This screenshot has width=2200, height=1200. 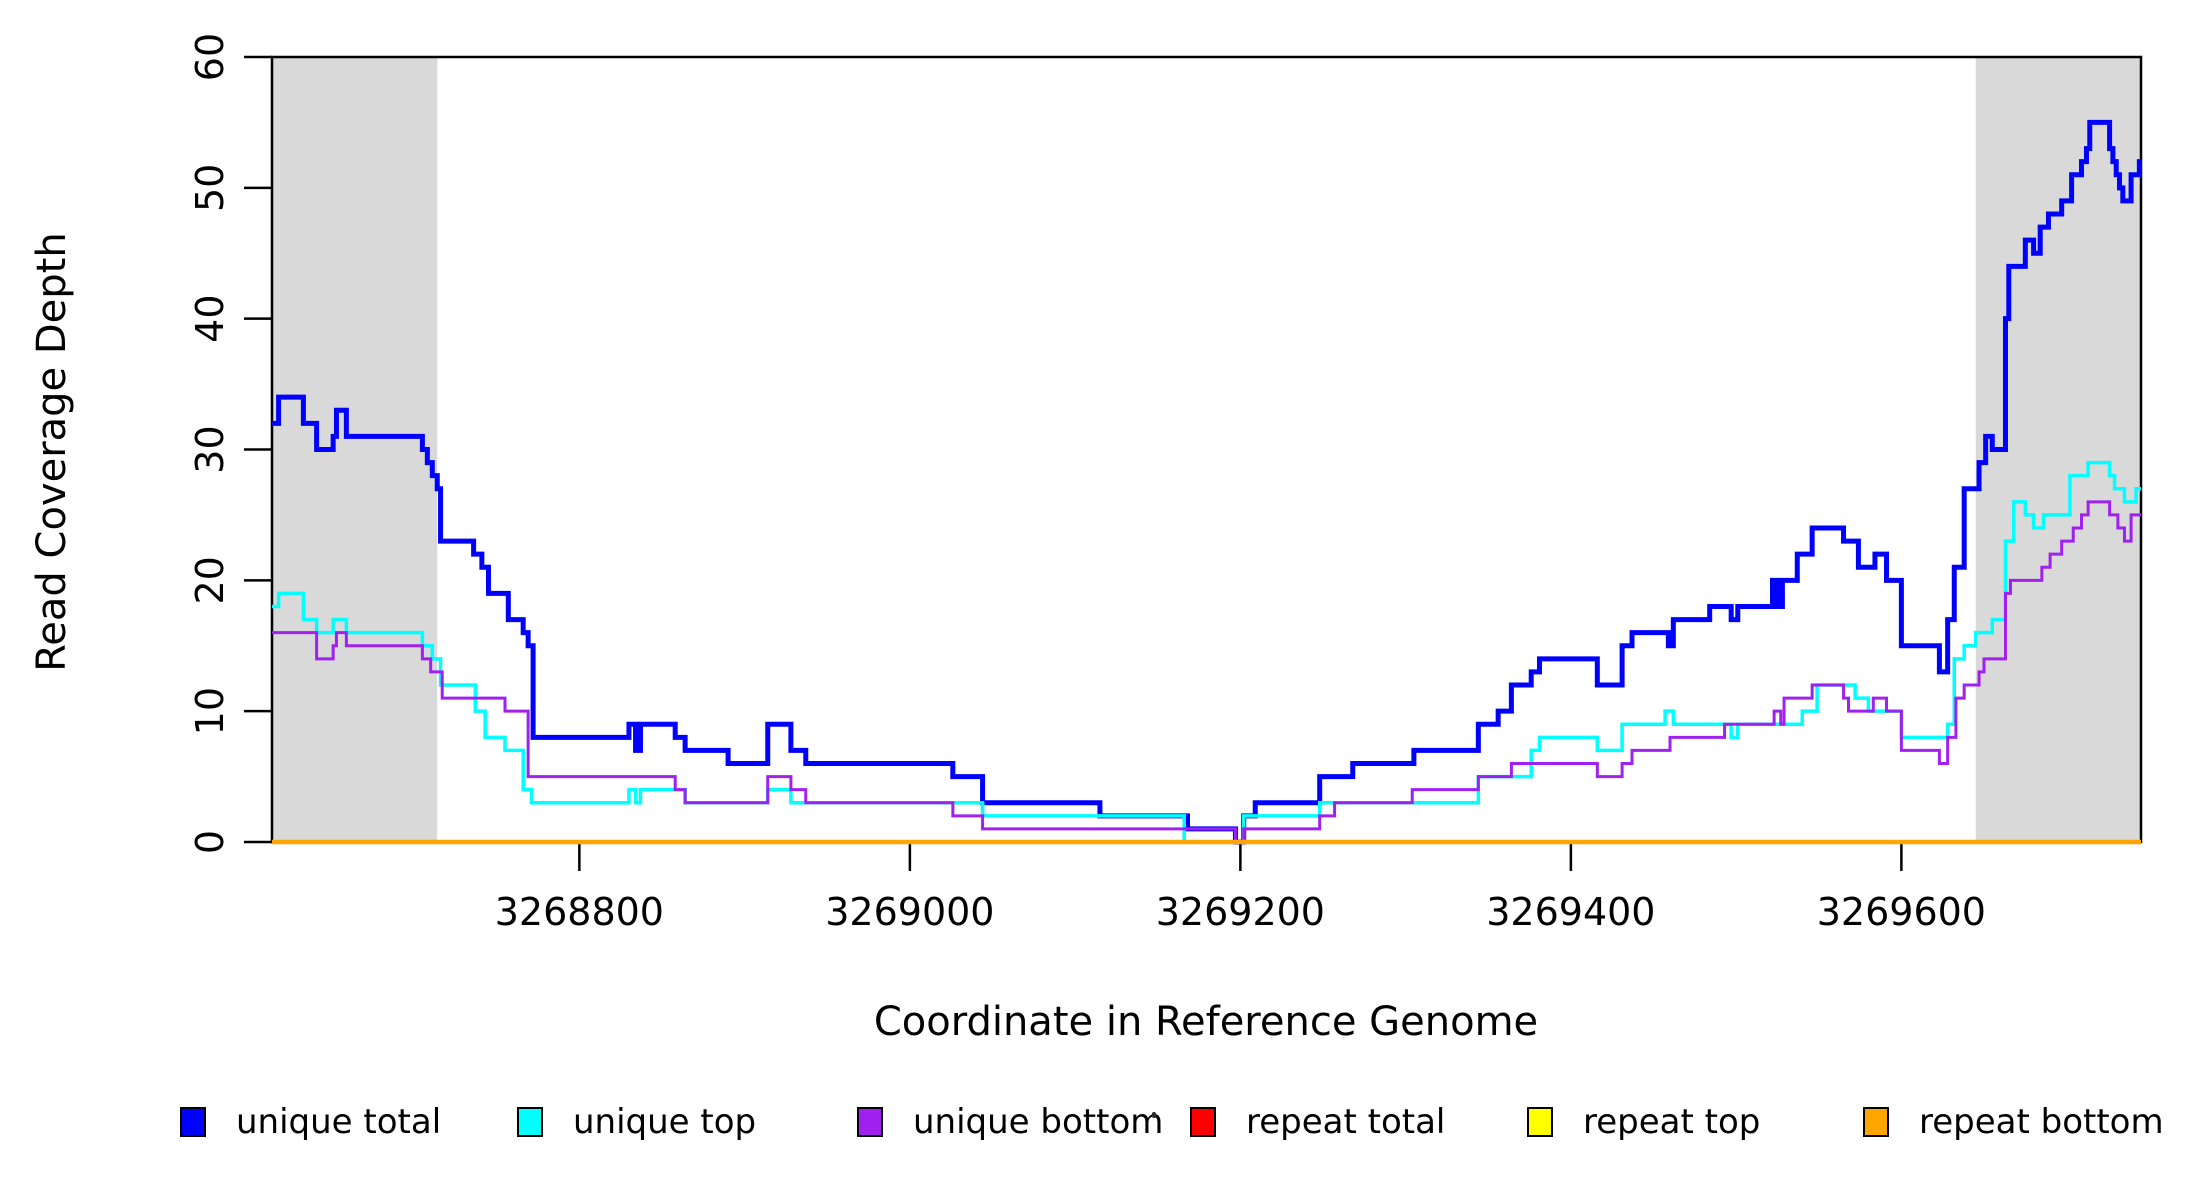 I want to click on repeat-bottom-swatch-icon, so click(x=1876, y=1122).